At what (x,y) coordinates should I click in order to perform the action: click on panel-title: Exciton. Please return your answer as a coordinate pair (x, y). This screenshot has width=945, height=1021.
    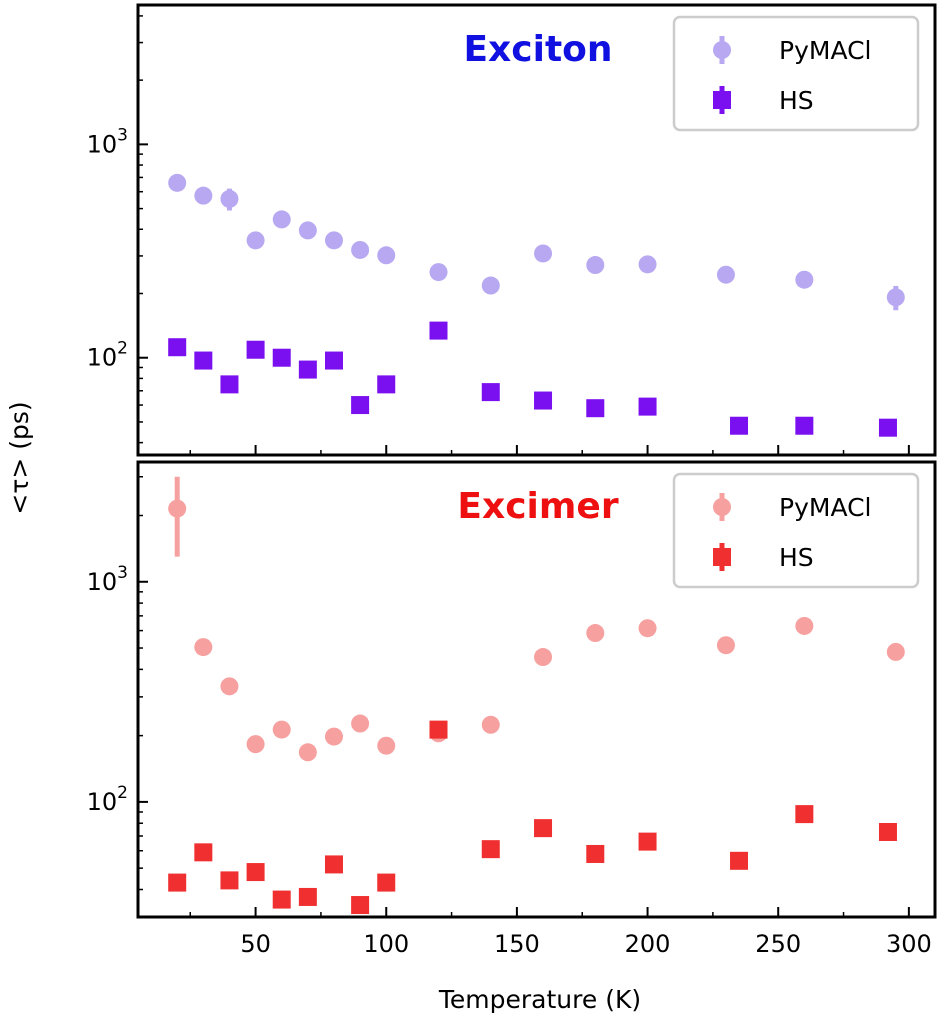
    Looking at the image, I should click on (537, 49).